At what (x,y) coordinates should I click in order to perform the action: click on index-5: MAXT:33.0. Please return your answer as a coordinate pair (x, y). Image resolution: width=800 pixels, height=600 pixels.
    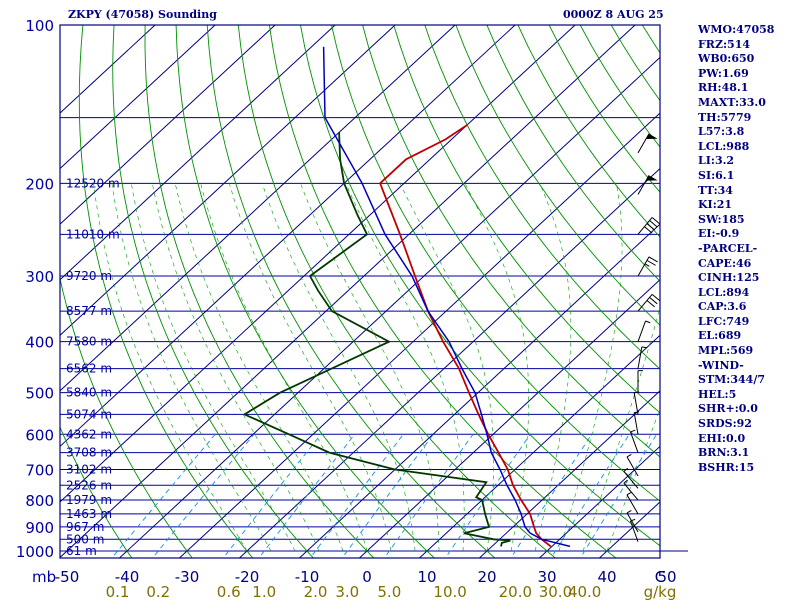
    Looking at the image, I should click on (732, 102).